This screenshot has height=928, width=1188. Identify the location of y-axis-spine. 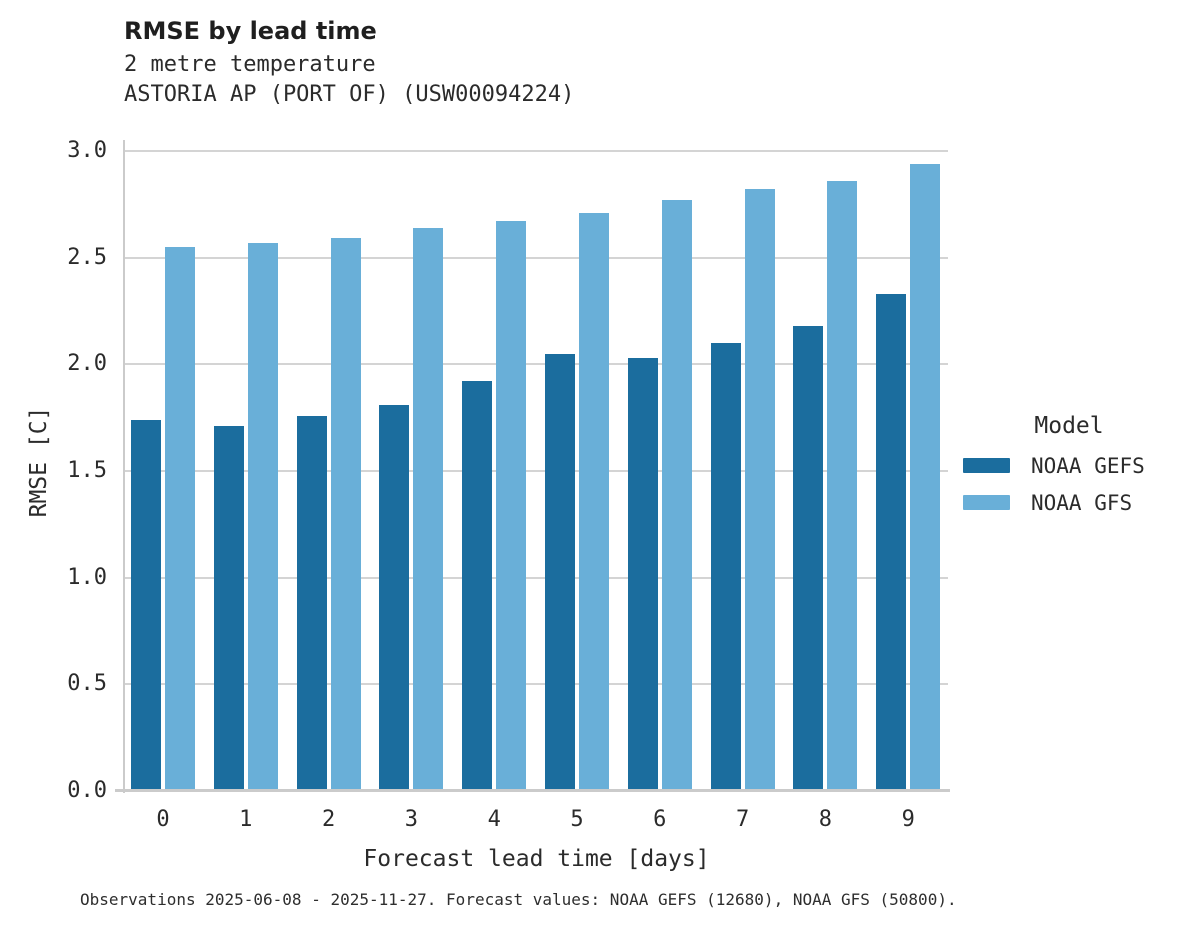
(124, 466).